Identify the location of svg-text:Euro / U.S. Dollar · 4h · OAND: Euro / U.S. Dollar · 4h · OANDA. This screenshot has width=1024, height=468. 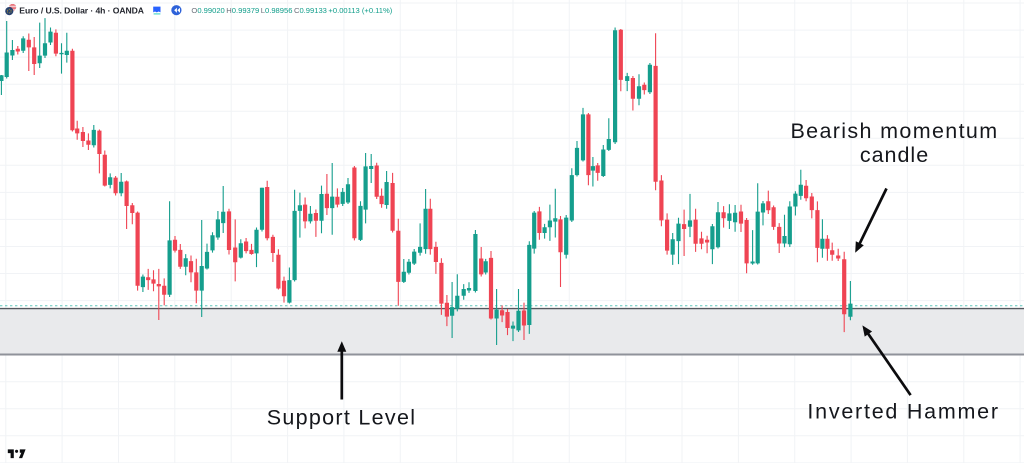
(81, 10).